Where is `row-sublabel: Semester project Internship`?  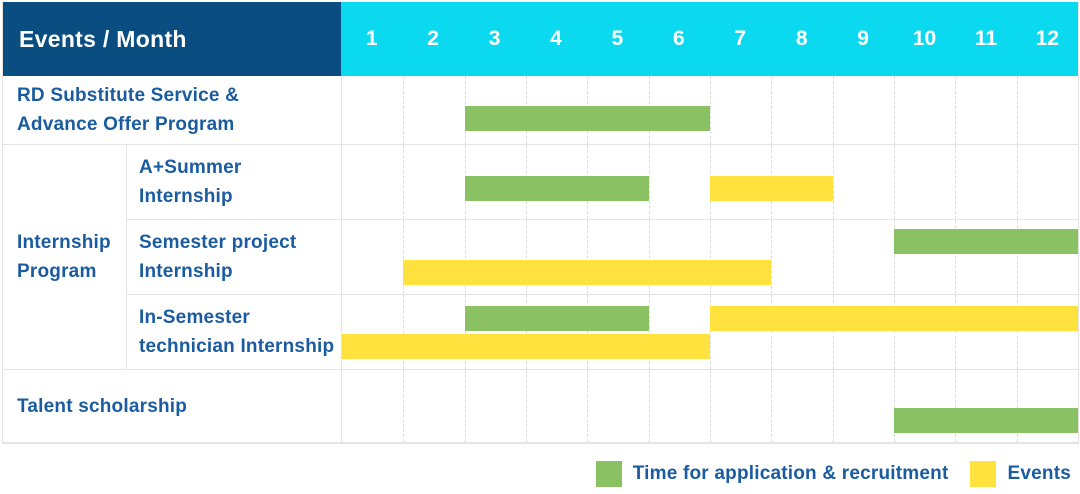
row-sublabel: Semester project Internship is located at coordinates (233, 257).